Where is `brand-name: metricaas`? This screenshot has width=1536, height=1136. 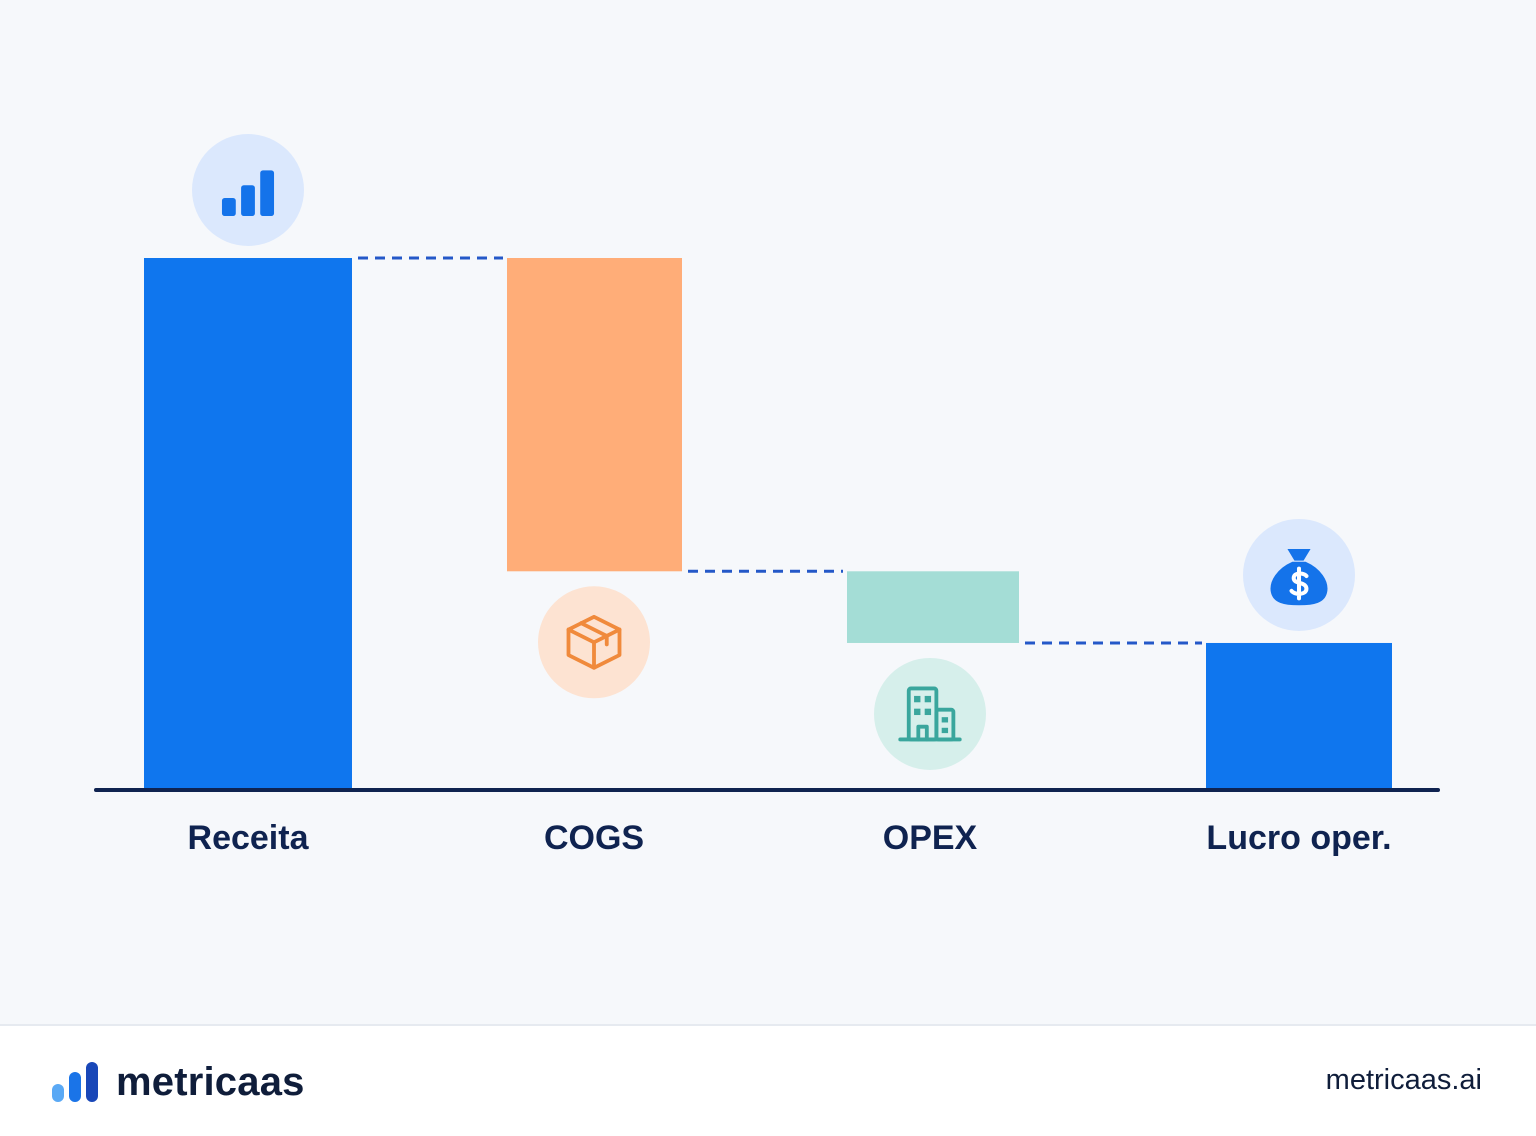
brand-name: metricaas is located at coordinates (210, 1081).